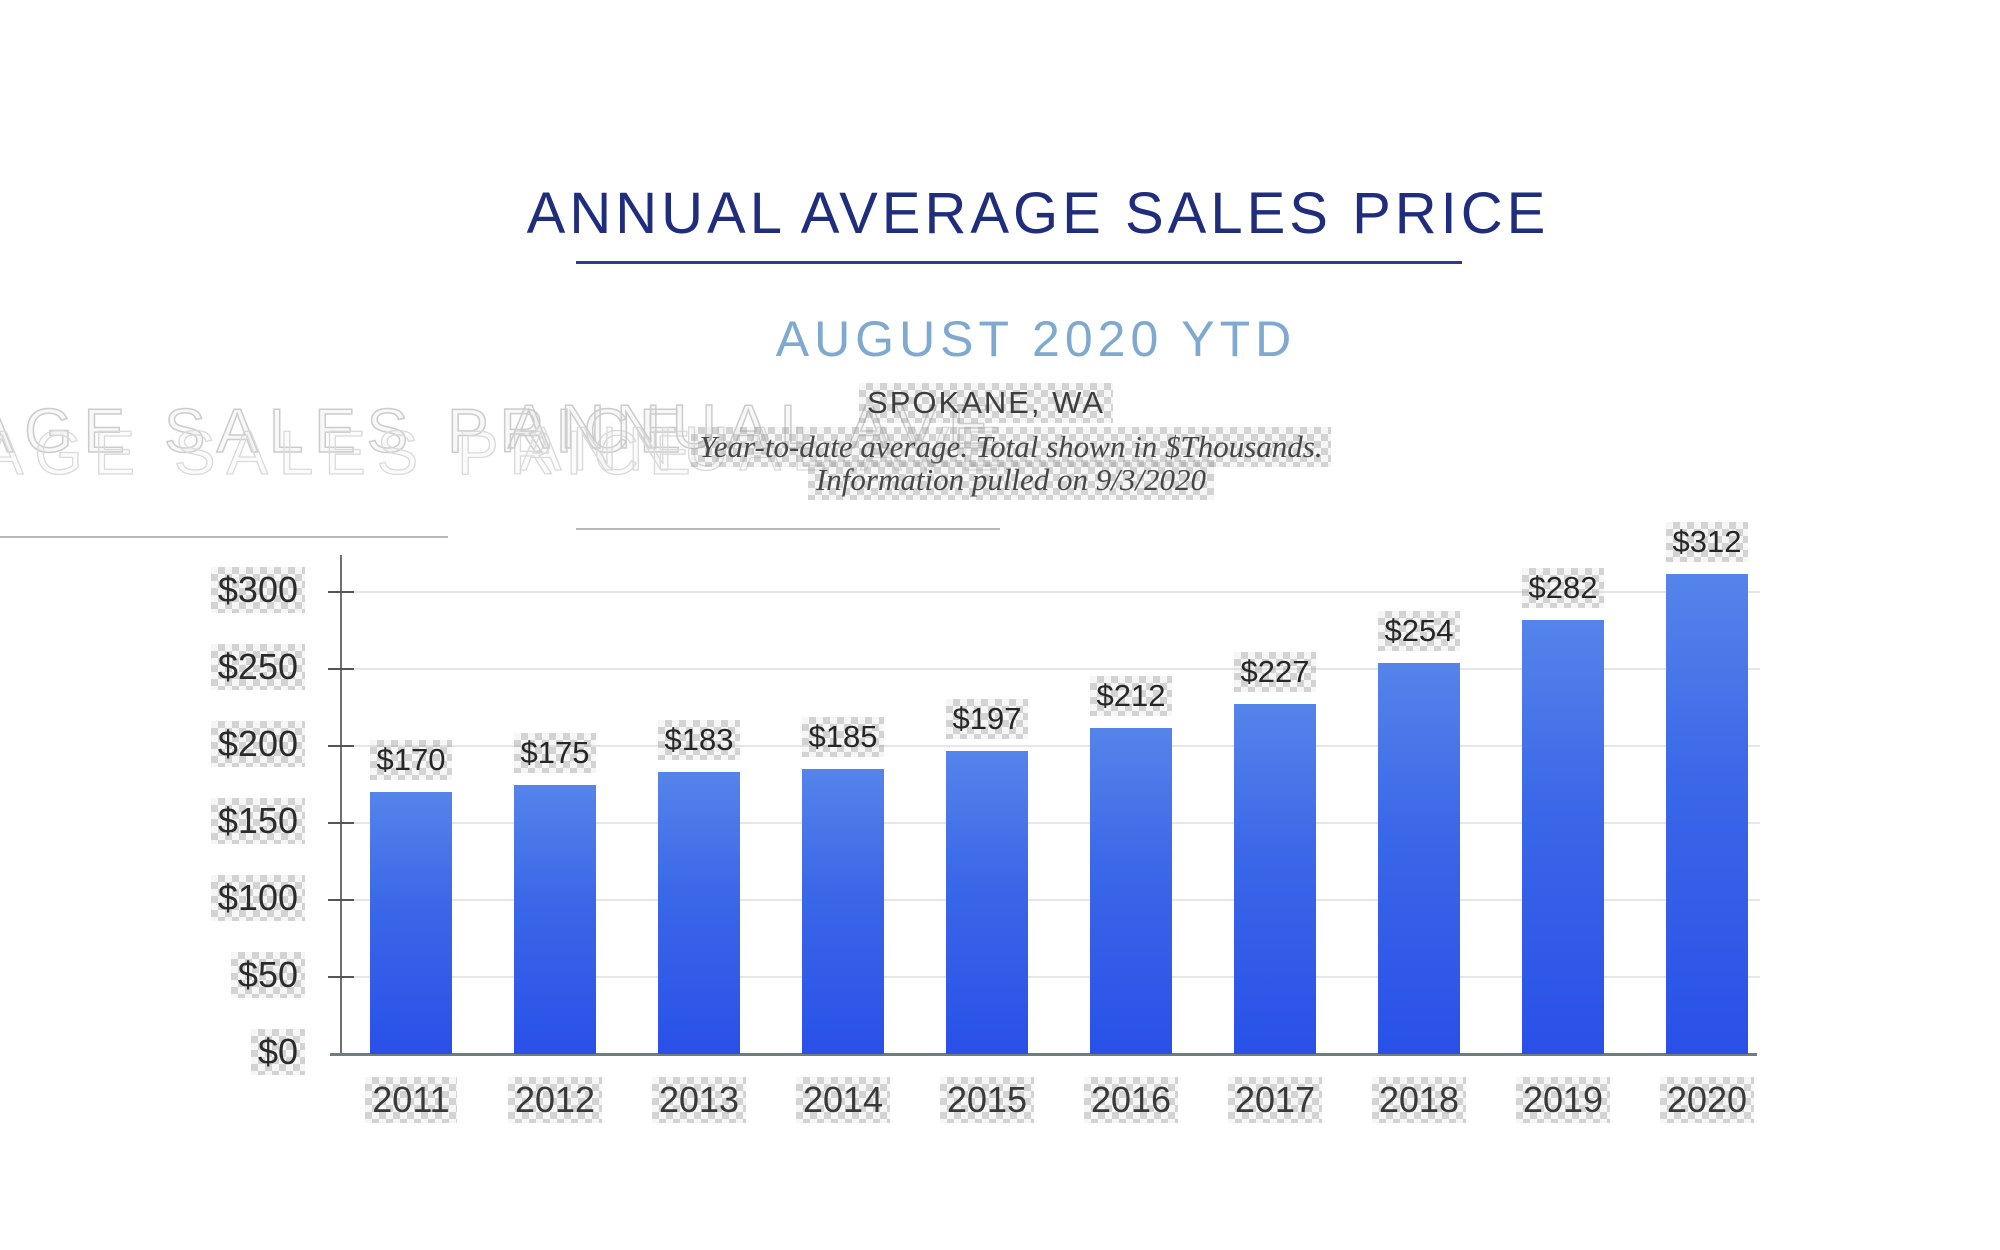 The image size is (2000, 1250). I want to click on x-axis-label-text: 2011, so click(411, 1100).